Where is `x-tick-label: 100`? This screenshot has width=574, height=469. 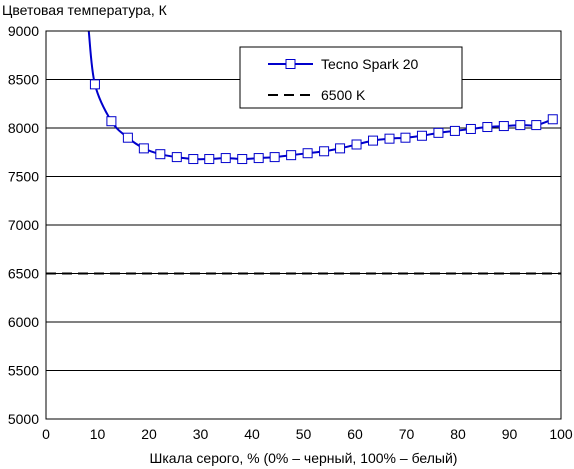 x-tick-label: 100 is located at coordinates (561, 434).